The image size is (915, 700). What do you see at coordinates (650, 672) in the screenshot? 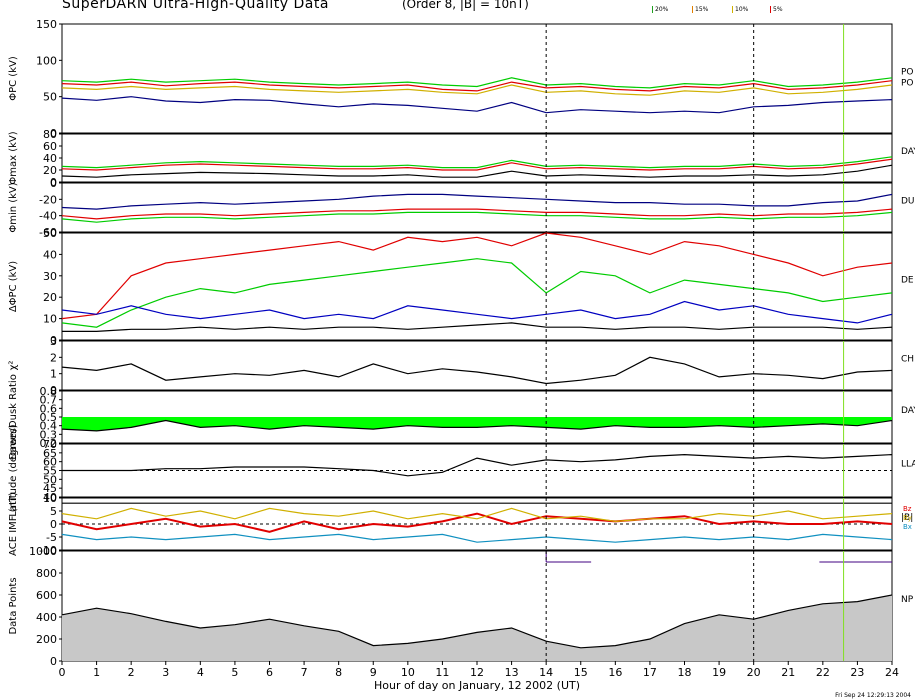
I see `x-tick-label: 17` at bounding box center [650, 672].